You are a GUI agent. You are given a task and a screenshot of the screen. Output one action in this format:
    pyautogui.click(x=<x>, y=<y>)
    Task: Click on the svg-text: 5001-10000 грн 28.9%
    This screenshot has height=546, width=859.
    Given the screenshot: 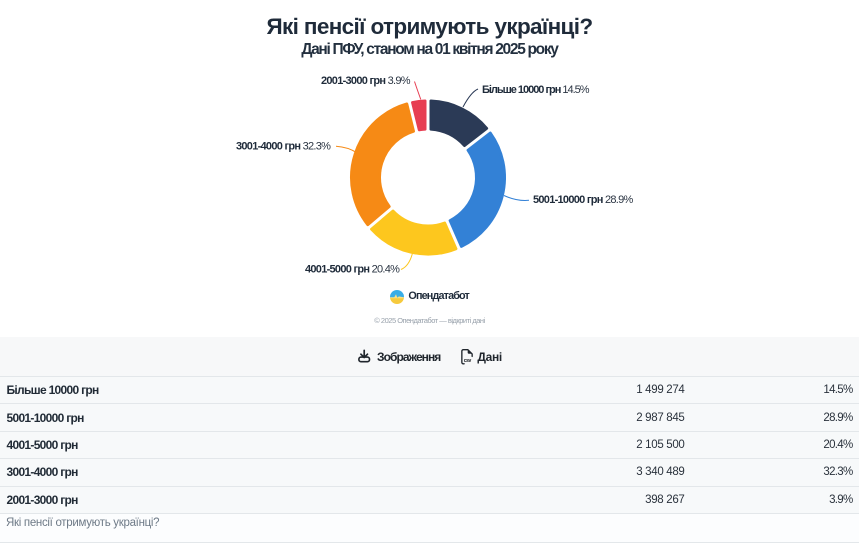 What is the action you would take?
    pyautogui.click(x=583, y=200)
    